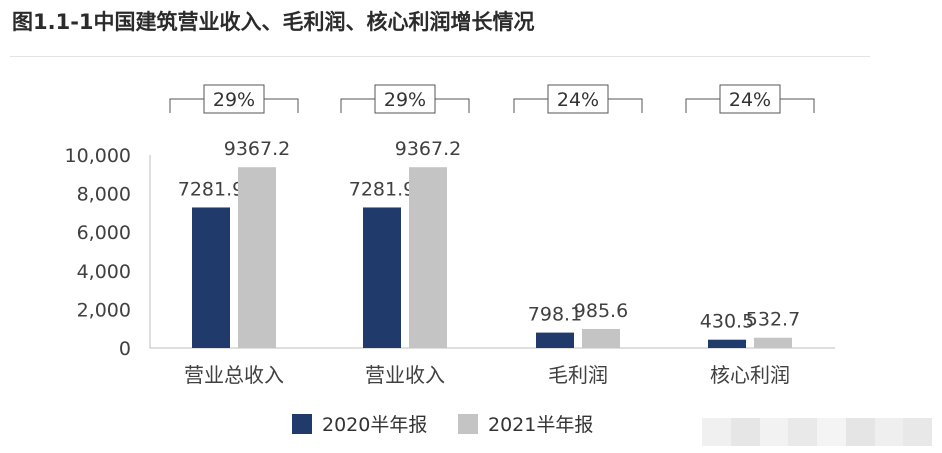 Image resolution: width=942 pixels, height=453 pixels. Describe the element at coordinates (578, 375) in the screenshot. I see `x-tick-label: 毛利润` at that location.